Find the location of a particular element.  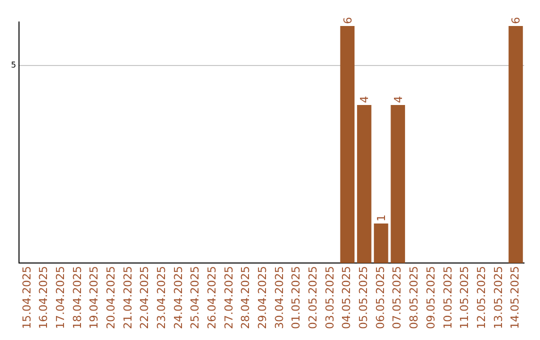

x-tick-label: 15.04.2025 is located at coordinates (27, 298).